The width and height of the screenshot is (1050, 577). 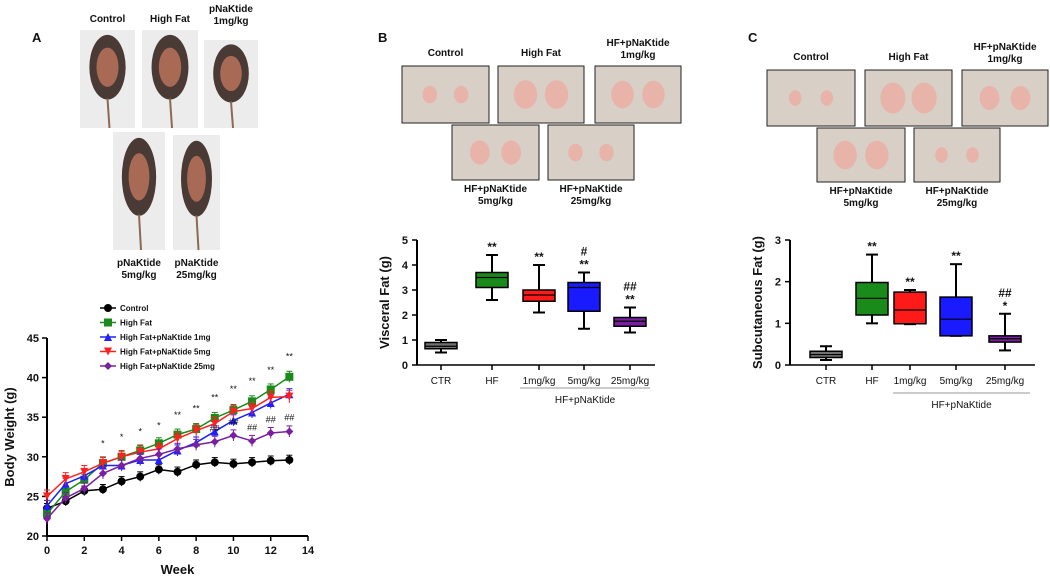 I want to click on significance-mark: #, so click(x=584, y=252).